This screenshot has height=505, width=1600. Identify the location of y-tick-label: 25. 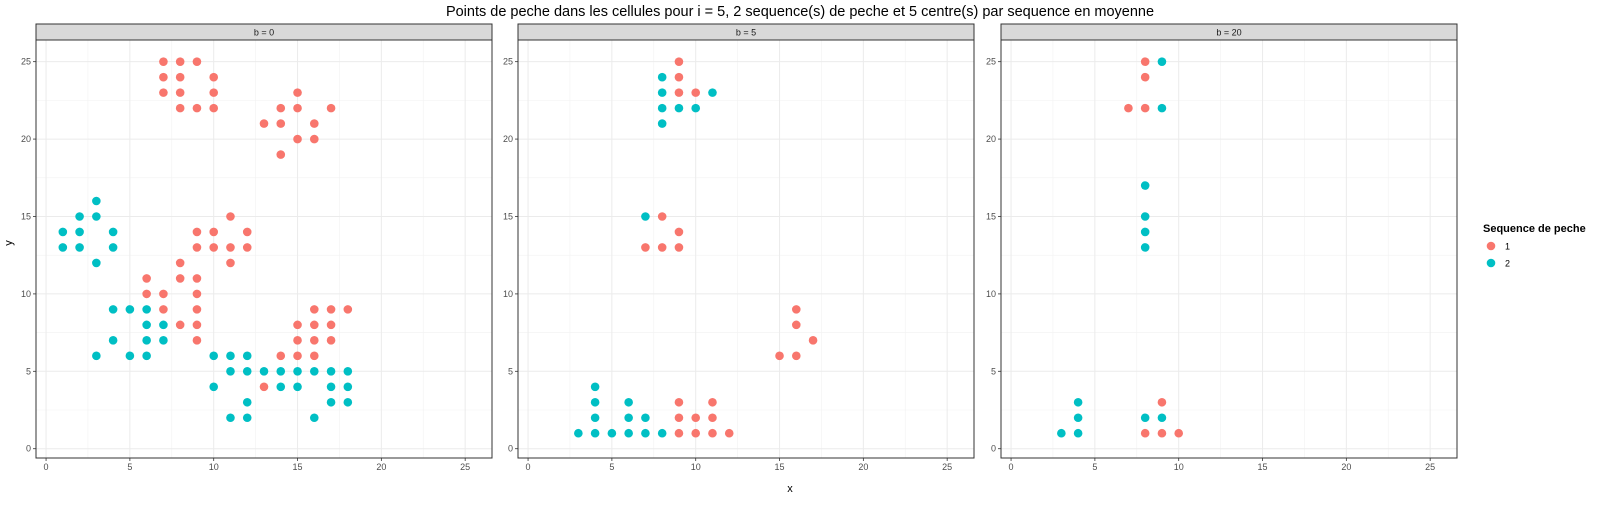
(991, 62).